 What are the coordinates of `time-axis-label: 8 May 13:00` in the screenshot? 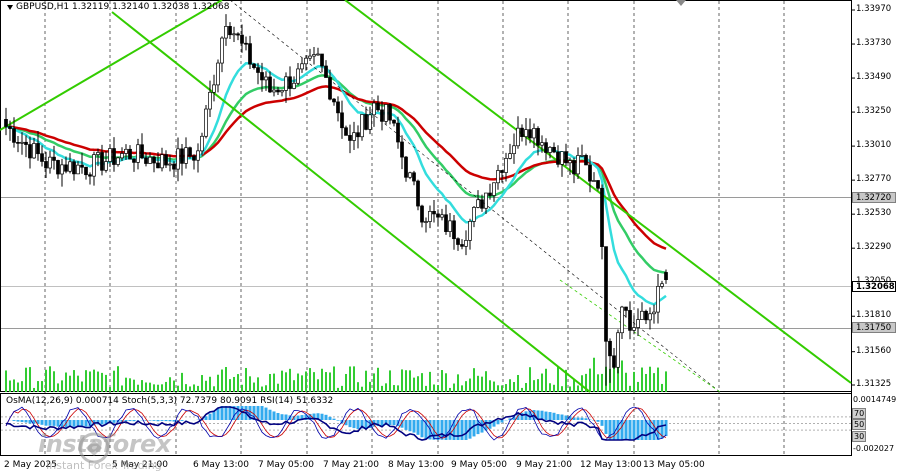 It's located at (416, 465).